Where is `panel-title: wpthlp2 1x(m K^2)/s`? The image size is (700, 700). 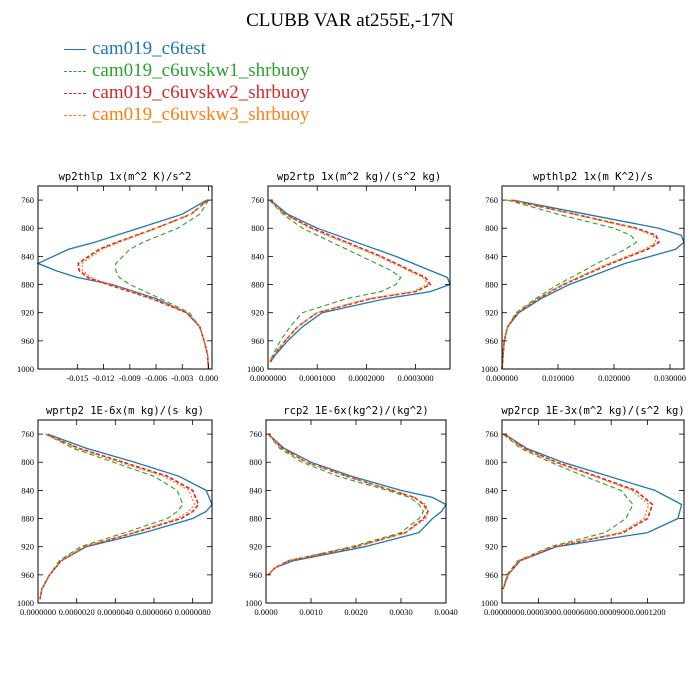
panel-title: wpthlp2 1x(m K^2)/s is located at coordinates (593, 177).